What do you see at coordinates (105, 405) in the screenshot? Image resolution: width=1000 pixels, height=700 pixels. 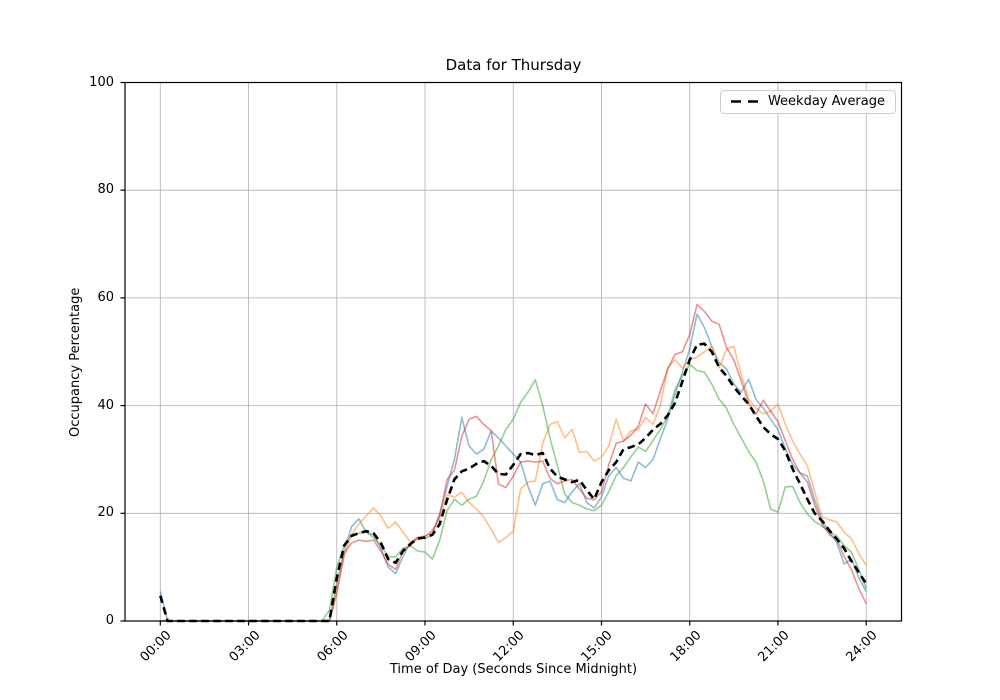 I see `y-tick-label-40: 40` at bounding box center [105, 405].